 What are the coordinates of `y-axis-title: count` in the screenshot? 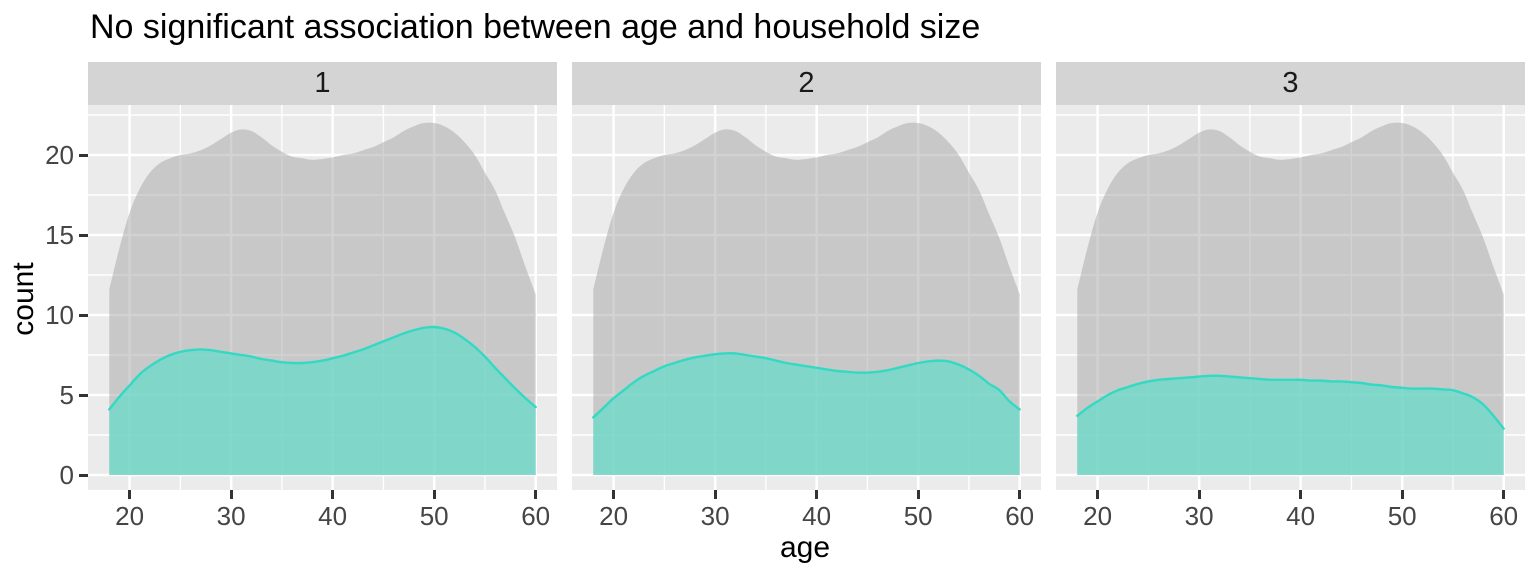 It's located at (23, 299).